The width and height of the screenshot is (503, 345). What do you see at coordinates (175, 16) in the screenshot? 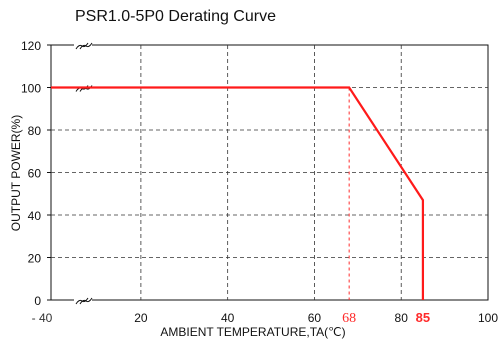
I see `chart-title: PSR1.0-5P0 Derating Curve` at bounding box center [175, 16].